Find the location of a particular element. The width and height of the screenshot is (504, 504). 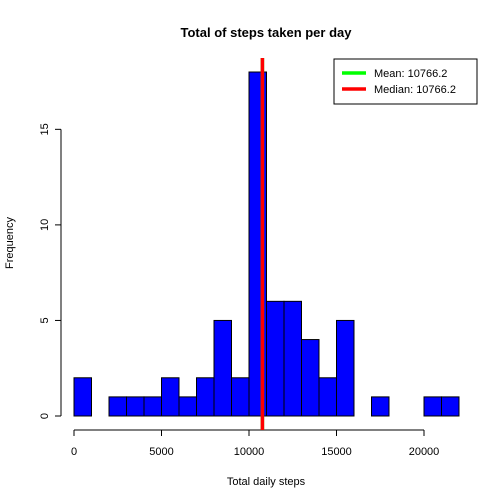

legend-box is located at coordinates (405, 81).